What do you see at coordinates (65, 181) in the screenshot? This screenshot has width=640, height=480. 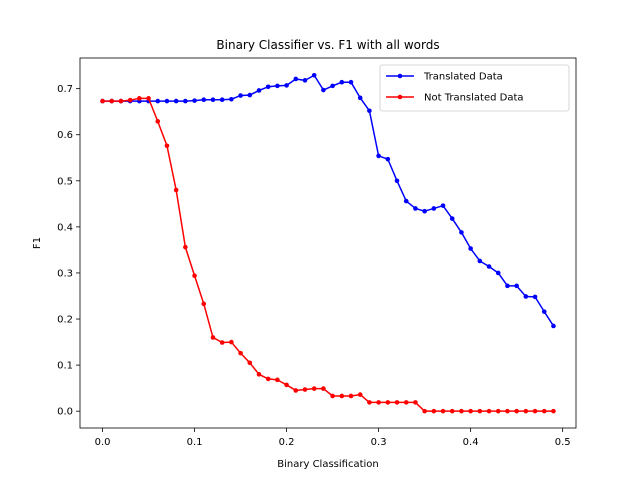 I see `y-tick-label: 0.5` at bounding box center [65, 181].